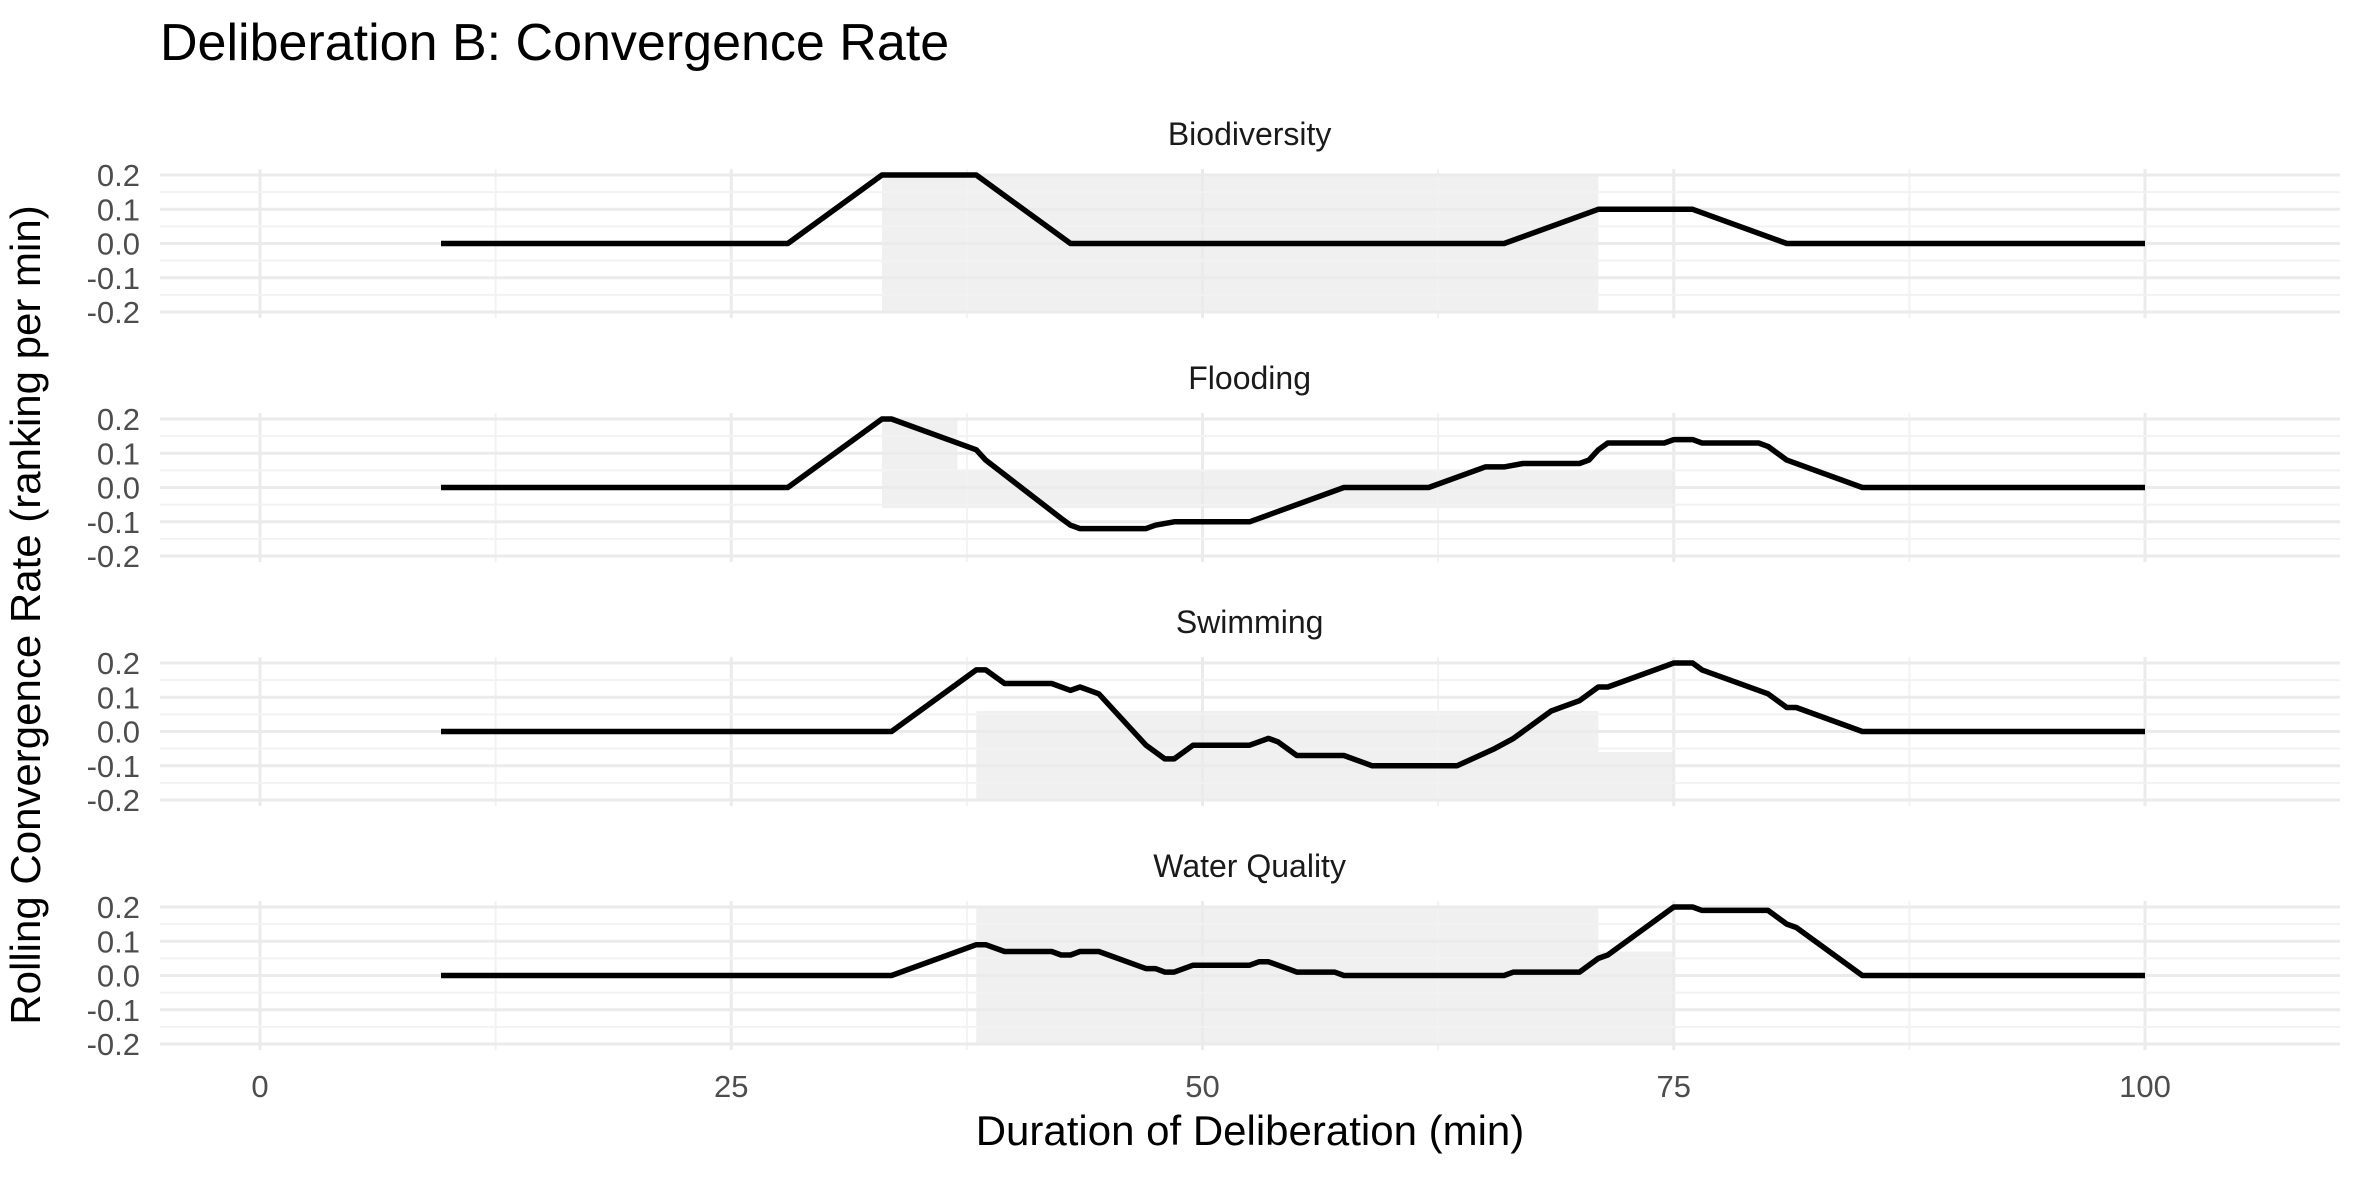 The height and width of the screenshot is (1181, 2362). Describe the element at coordinates (1249, 378) in the screenshot. I see `facet-label: Flooding` at that location.